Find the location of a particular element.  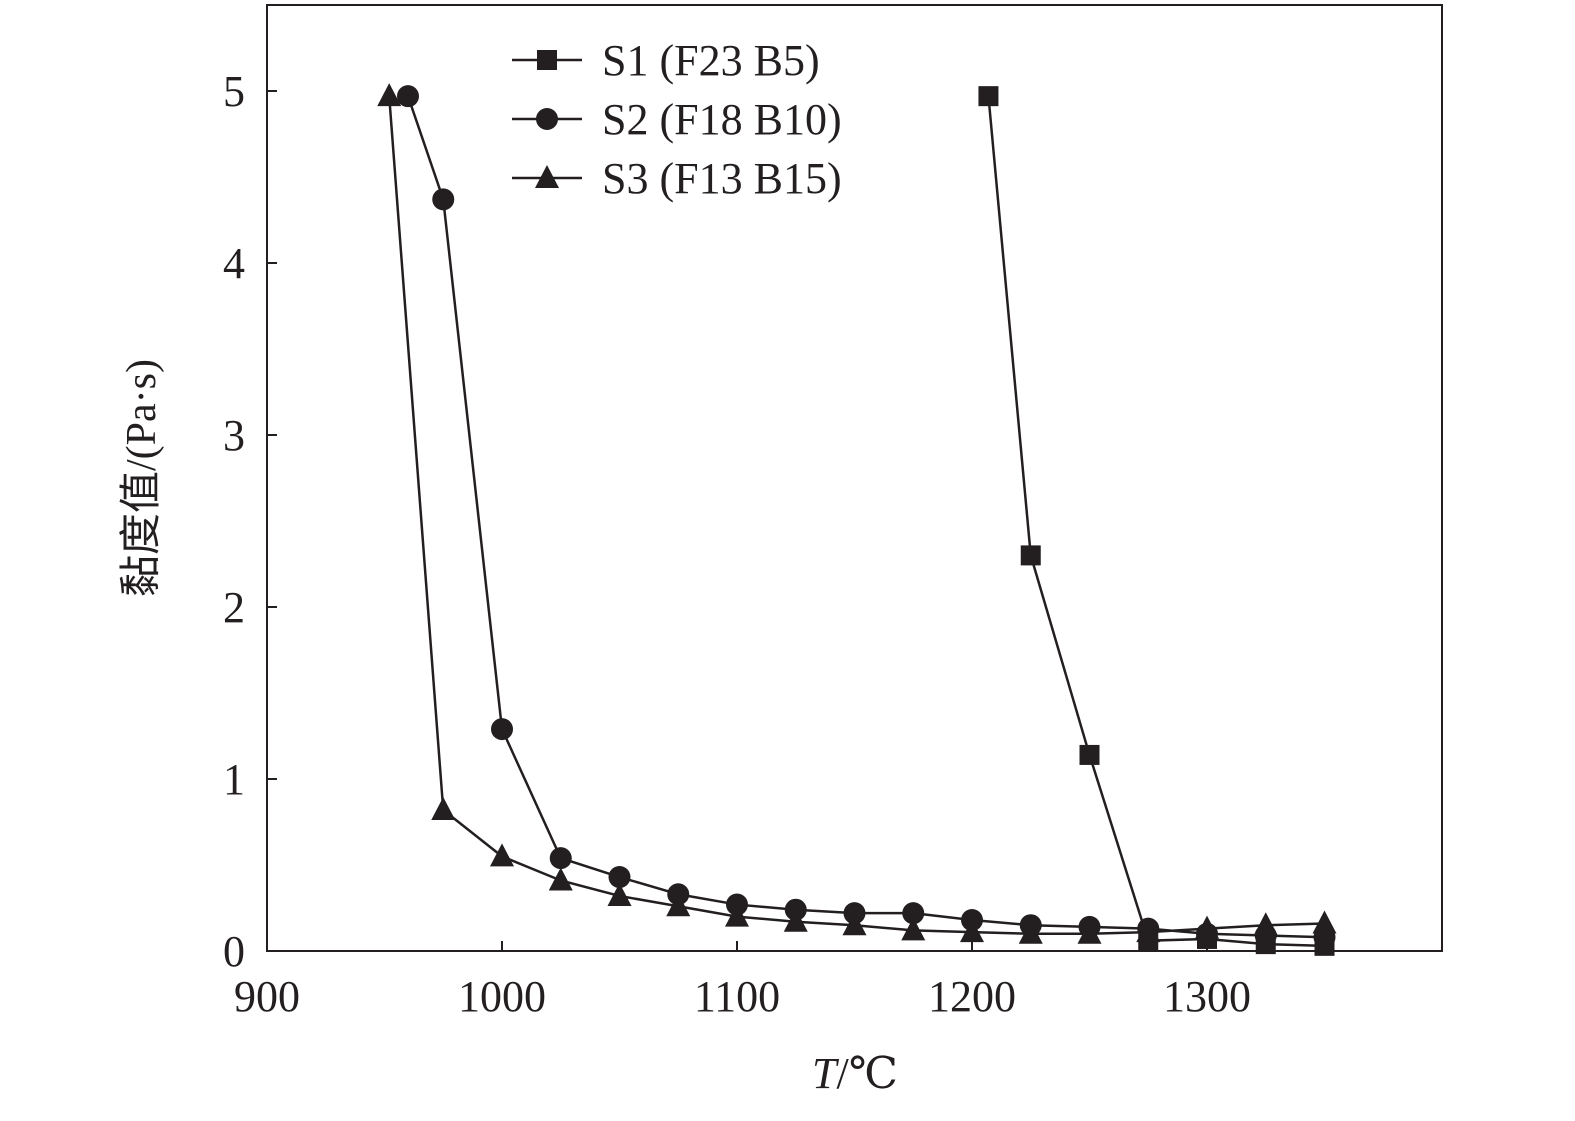

x-tick-label: 900 is located at coordinates (267, 996).